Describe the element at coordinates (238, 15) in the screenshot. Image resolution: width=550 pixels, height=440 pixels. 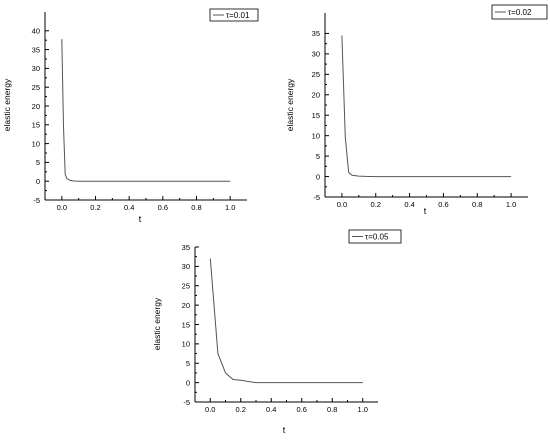
I see `legend-label: τ=0.01` at that location.